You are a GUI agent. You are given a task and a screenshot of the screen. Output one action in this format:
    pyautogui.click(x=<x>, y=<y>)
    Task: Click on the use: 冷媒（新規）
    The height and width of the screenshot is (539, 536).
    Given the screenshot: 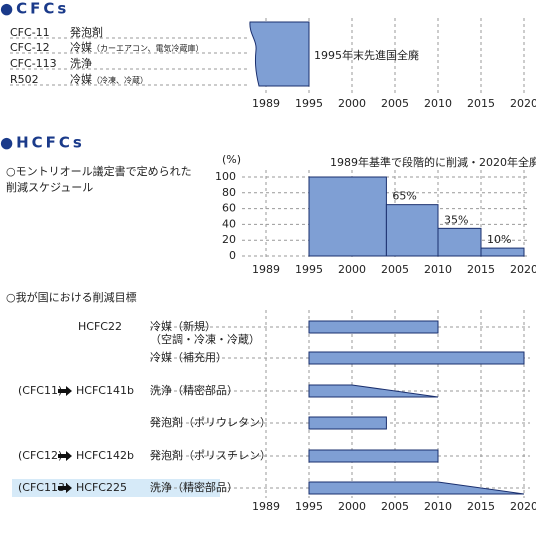 What is the action you would take?
    pyautogui.click(x=183, y=326)
    